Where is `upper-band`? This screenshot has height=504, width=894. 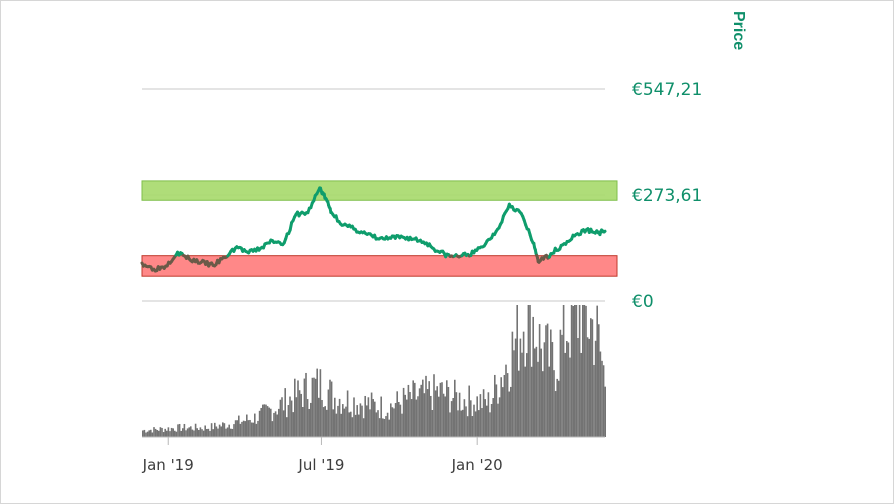 upper-band is located at coordinates (379, 190).